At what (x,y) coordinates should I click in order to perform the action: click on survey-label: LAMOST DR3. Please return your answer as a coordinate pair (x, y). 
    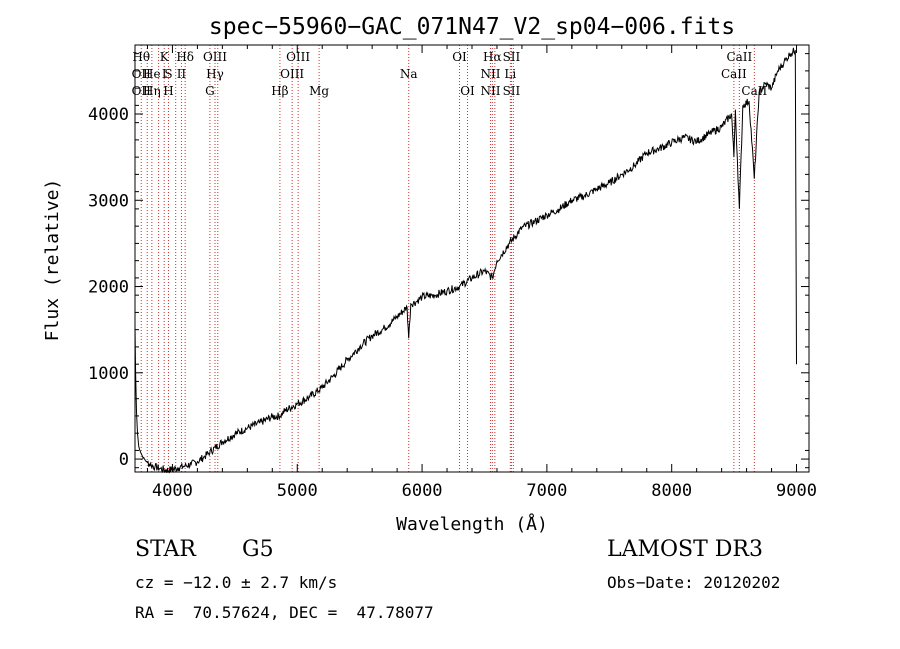
    Looking at the image, I should click on (685, 549).